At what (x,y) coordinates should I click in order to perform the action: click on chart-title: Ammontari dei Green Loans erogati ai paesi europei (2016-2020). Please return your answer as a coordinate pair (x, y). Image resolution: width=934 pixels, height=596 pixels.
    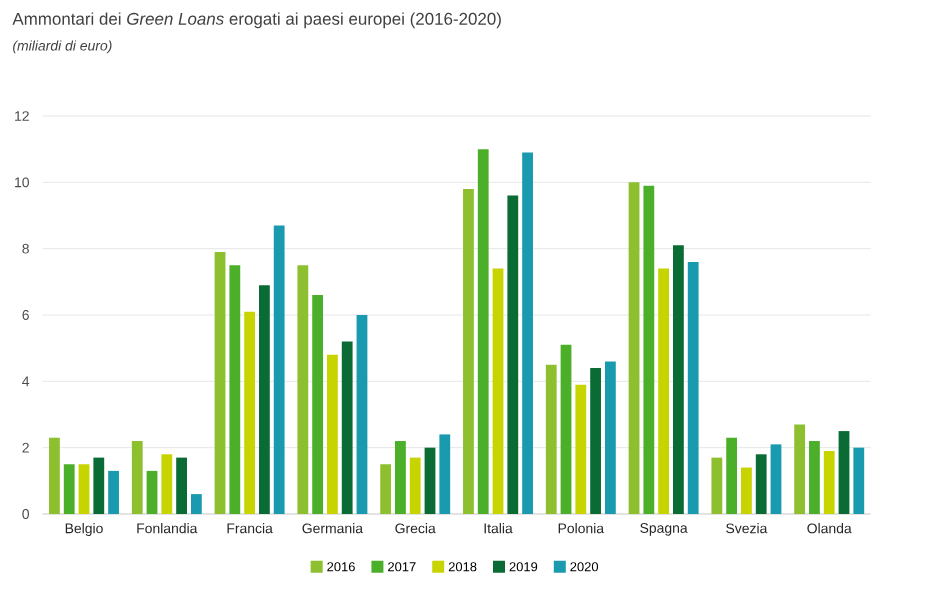
    Looking at the image, I should click on (256, 20).